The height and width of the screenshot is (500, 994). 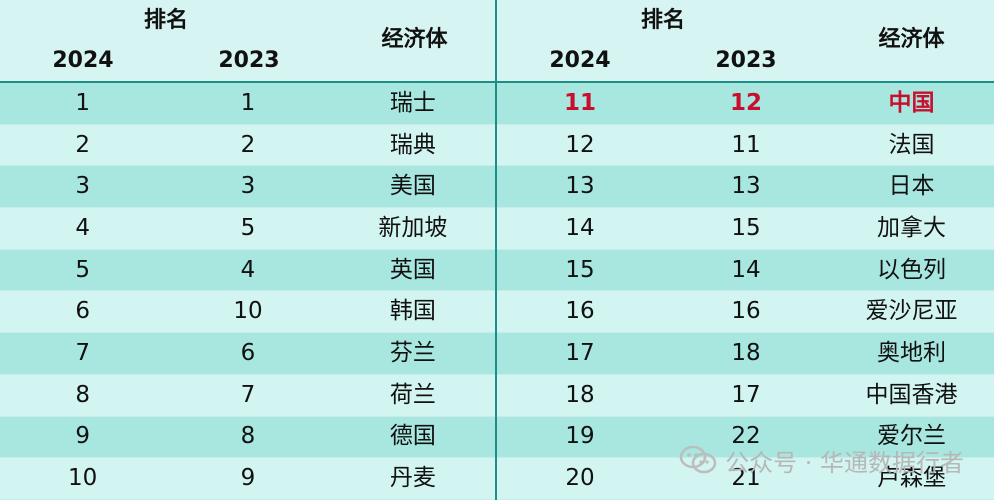 I want to click on economy-cell: 以色列, so click(x=911, y=269).